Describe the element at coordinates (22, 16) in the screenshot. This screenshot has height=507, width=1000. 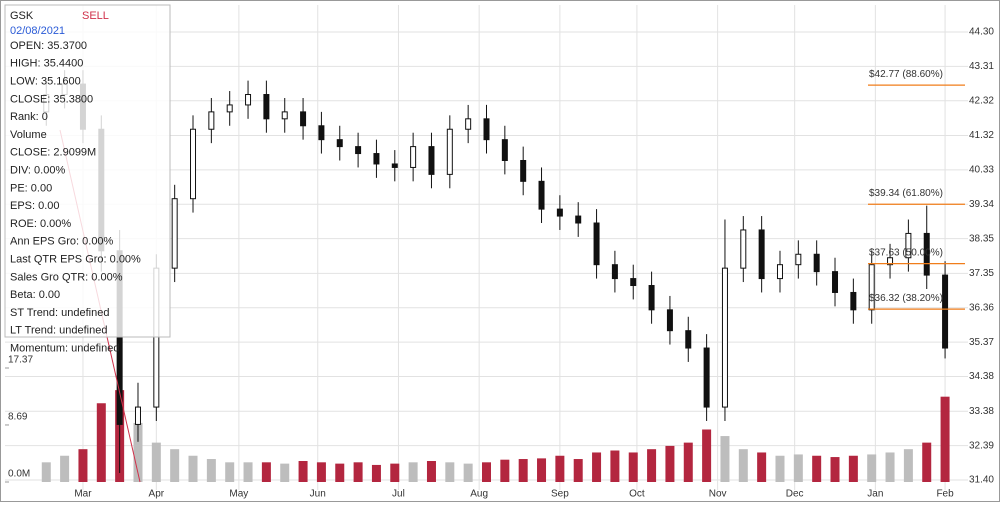
I see `symbol: GSK` at that location.